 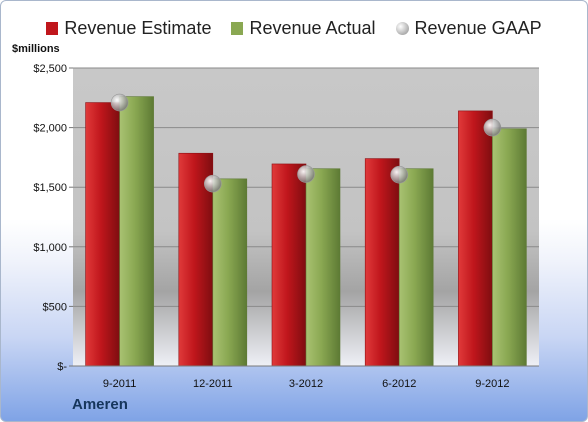 What do you see at coordinates (138, 27) in the screenshot?
I see `legend-label-estimate: Revenue Estimate` at bounding box center [138, 27].